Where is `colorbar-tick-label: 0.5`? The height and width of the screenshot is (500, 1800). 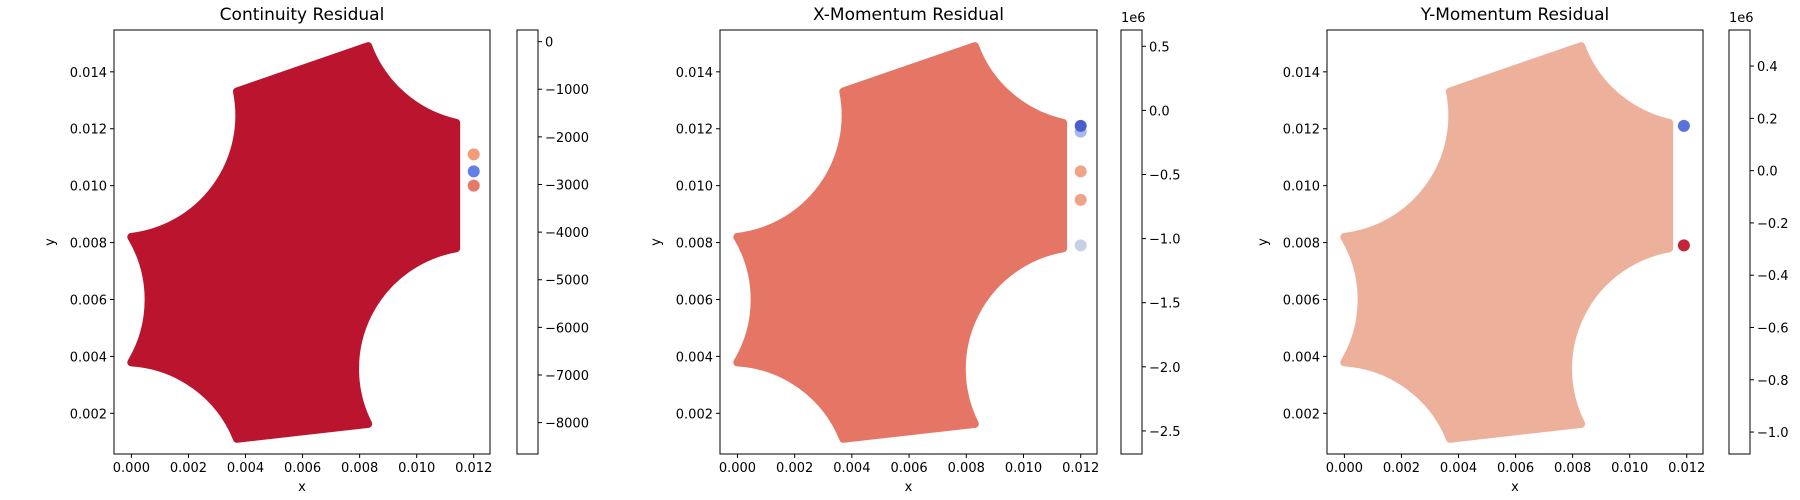
colorbar-tick-label: 0.5 is located at coordinates (1159, 47).